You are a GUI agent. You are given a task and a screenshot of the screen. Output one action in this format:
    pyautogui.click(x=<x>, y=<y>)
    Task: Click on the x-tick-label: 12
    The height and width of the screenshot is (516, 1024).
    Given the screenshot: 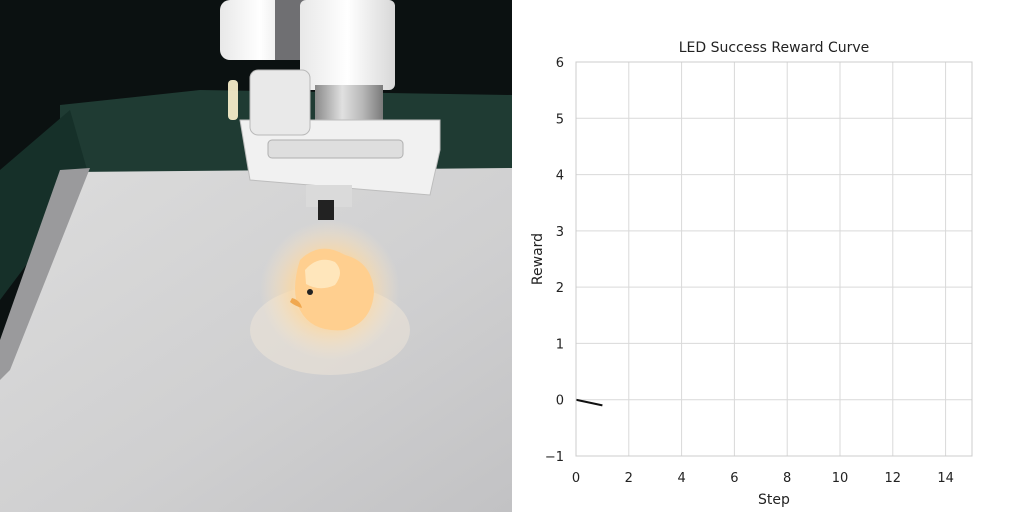 What is the action you would take?
    pyautogui.click(x=893, y=478)
    